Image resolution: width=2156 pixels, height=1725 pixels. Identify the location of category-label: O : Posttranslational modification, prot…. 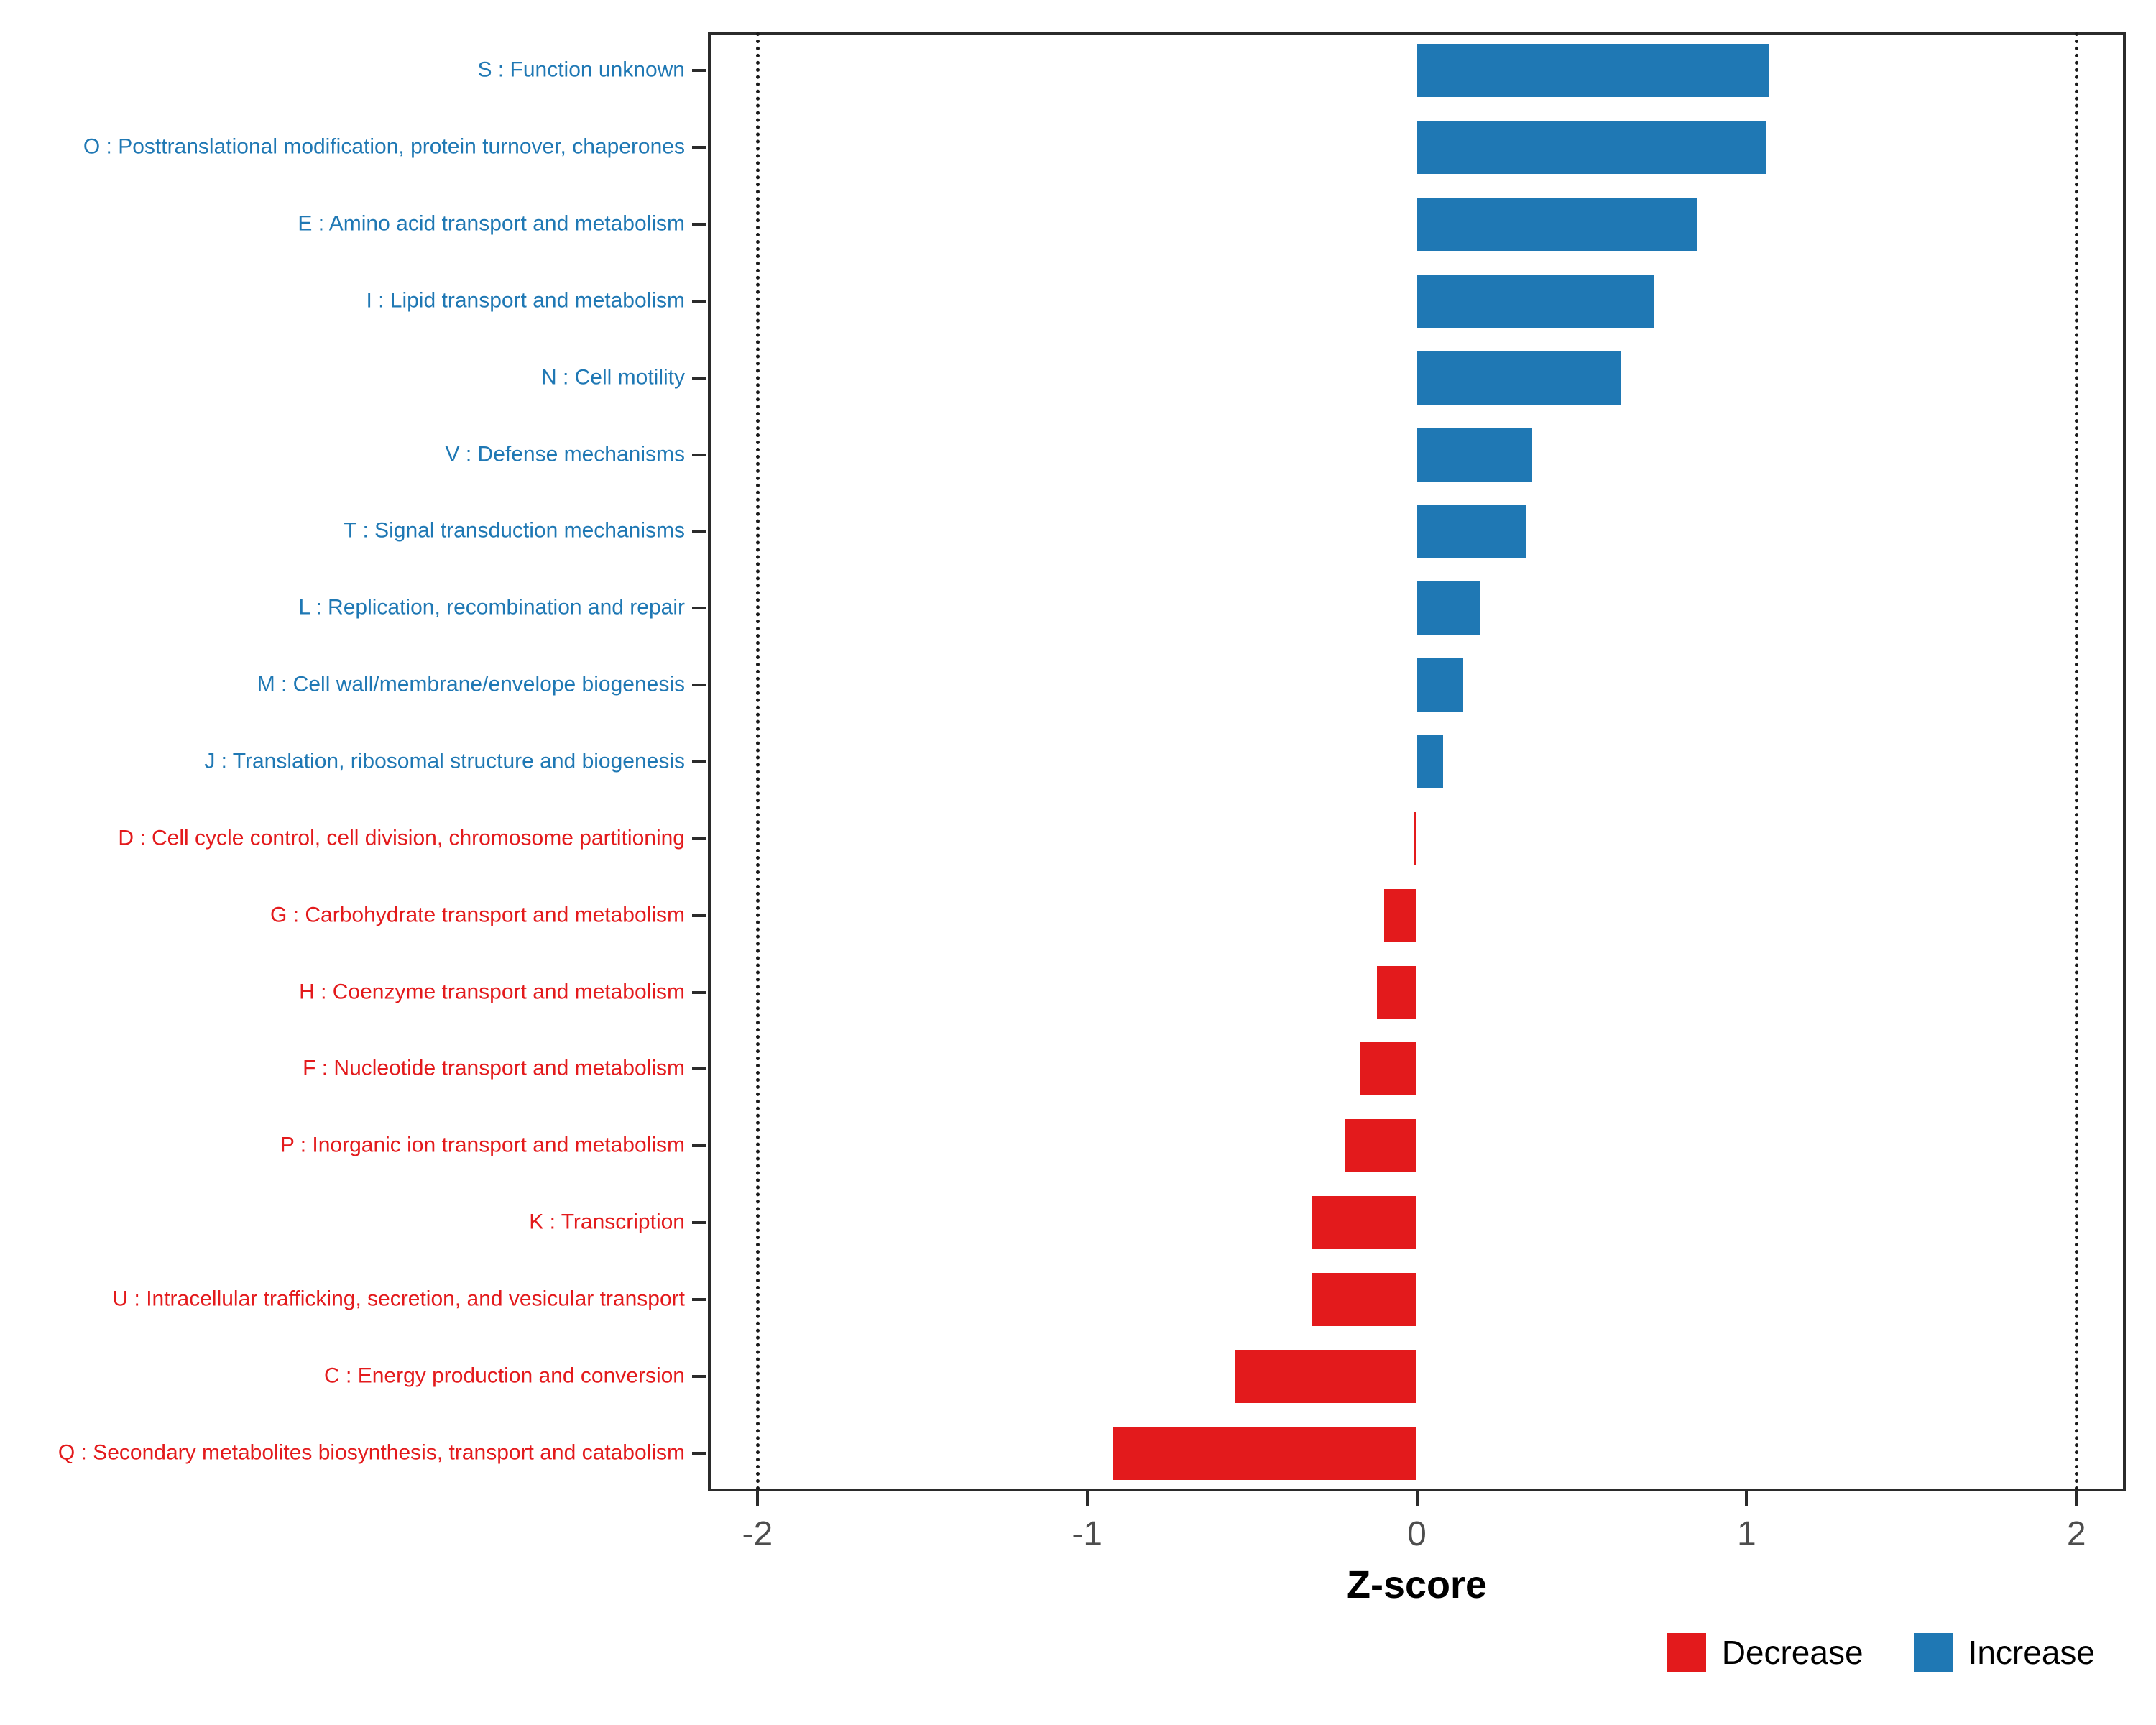
(384, 146).